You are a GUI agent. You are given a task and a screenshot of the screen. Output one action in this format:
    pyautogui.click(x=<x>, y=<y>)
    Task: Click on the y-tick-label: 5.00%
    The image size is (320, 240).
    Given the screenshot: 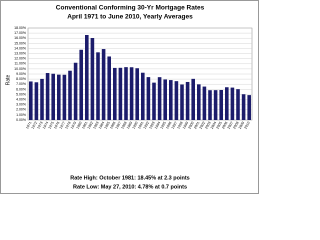 What is the action you would take?
    pyautogui.click(x=21, y=94)
    